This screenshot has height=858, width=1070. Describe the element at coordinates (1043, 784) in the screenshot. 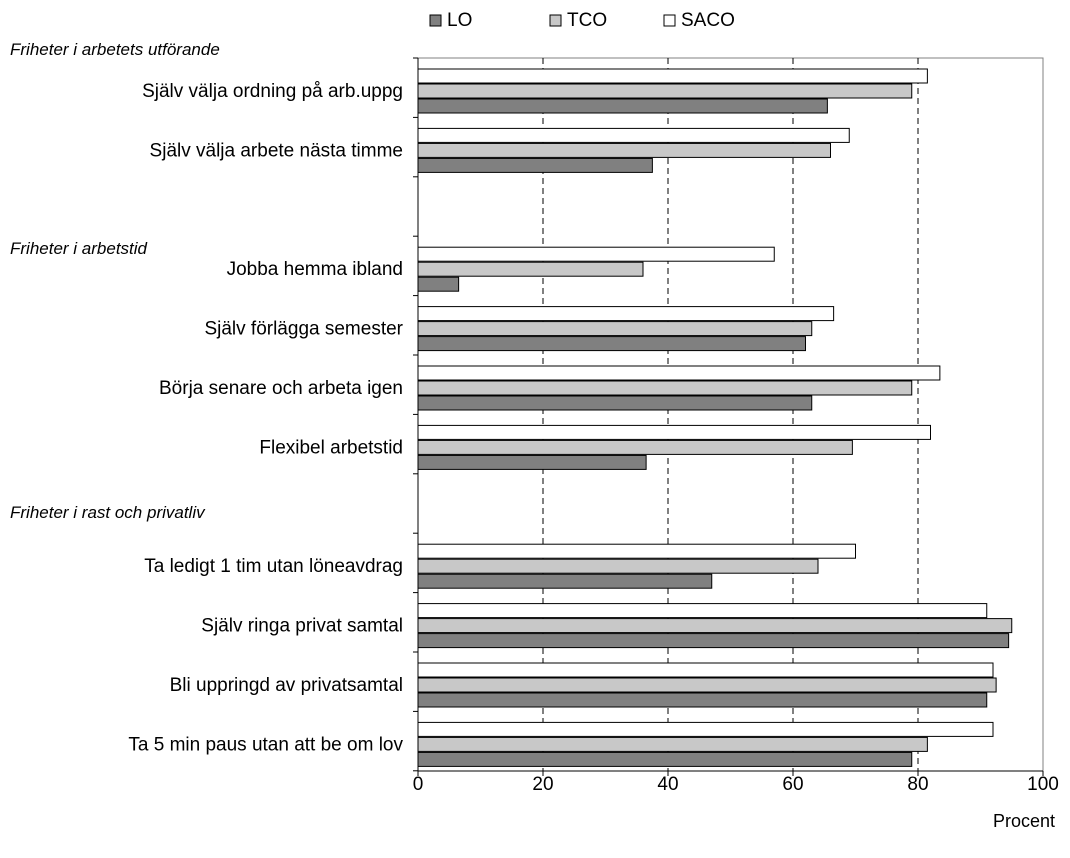

I see `x-tick-label: 100` at that location.